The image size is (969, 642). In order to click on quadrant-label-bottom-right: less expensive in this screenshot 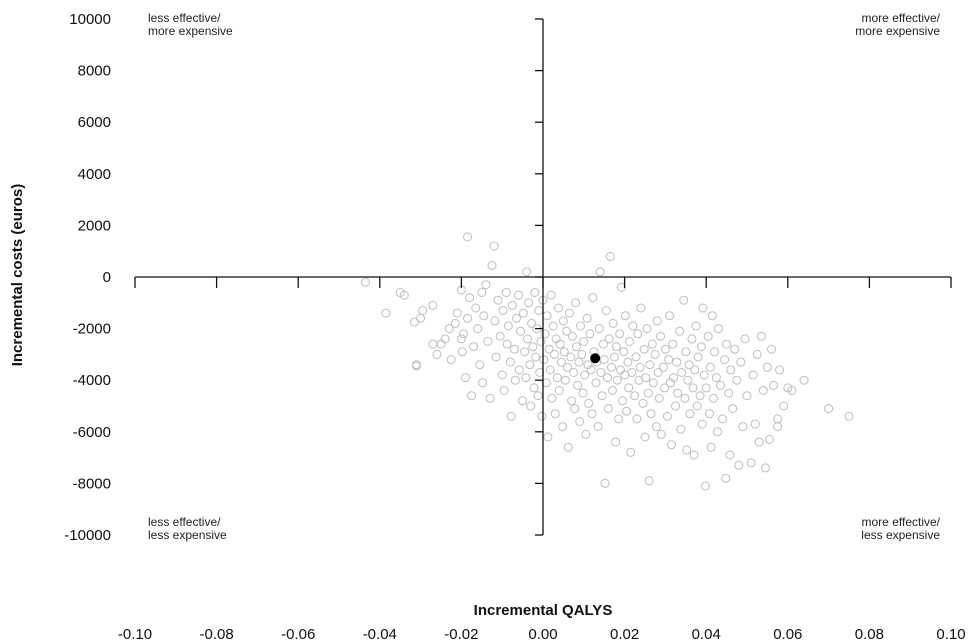, I will do `click(900, 535)`.